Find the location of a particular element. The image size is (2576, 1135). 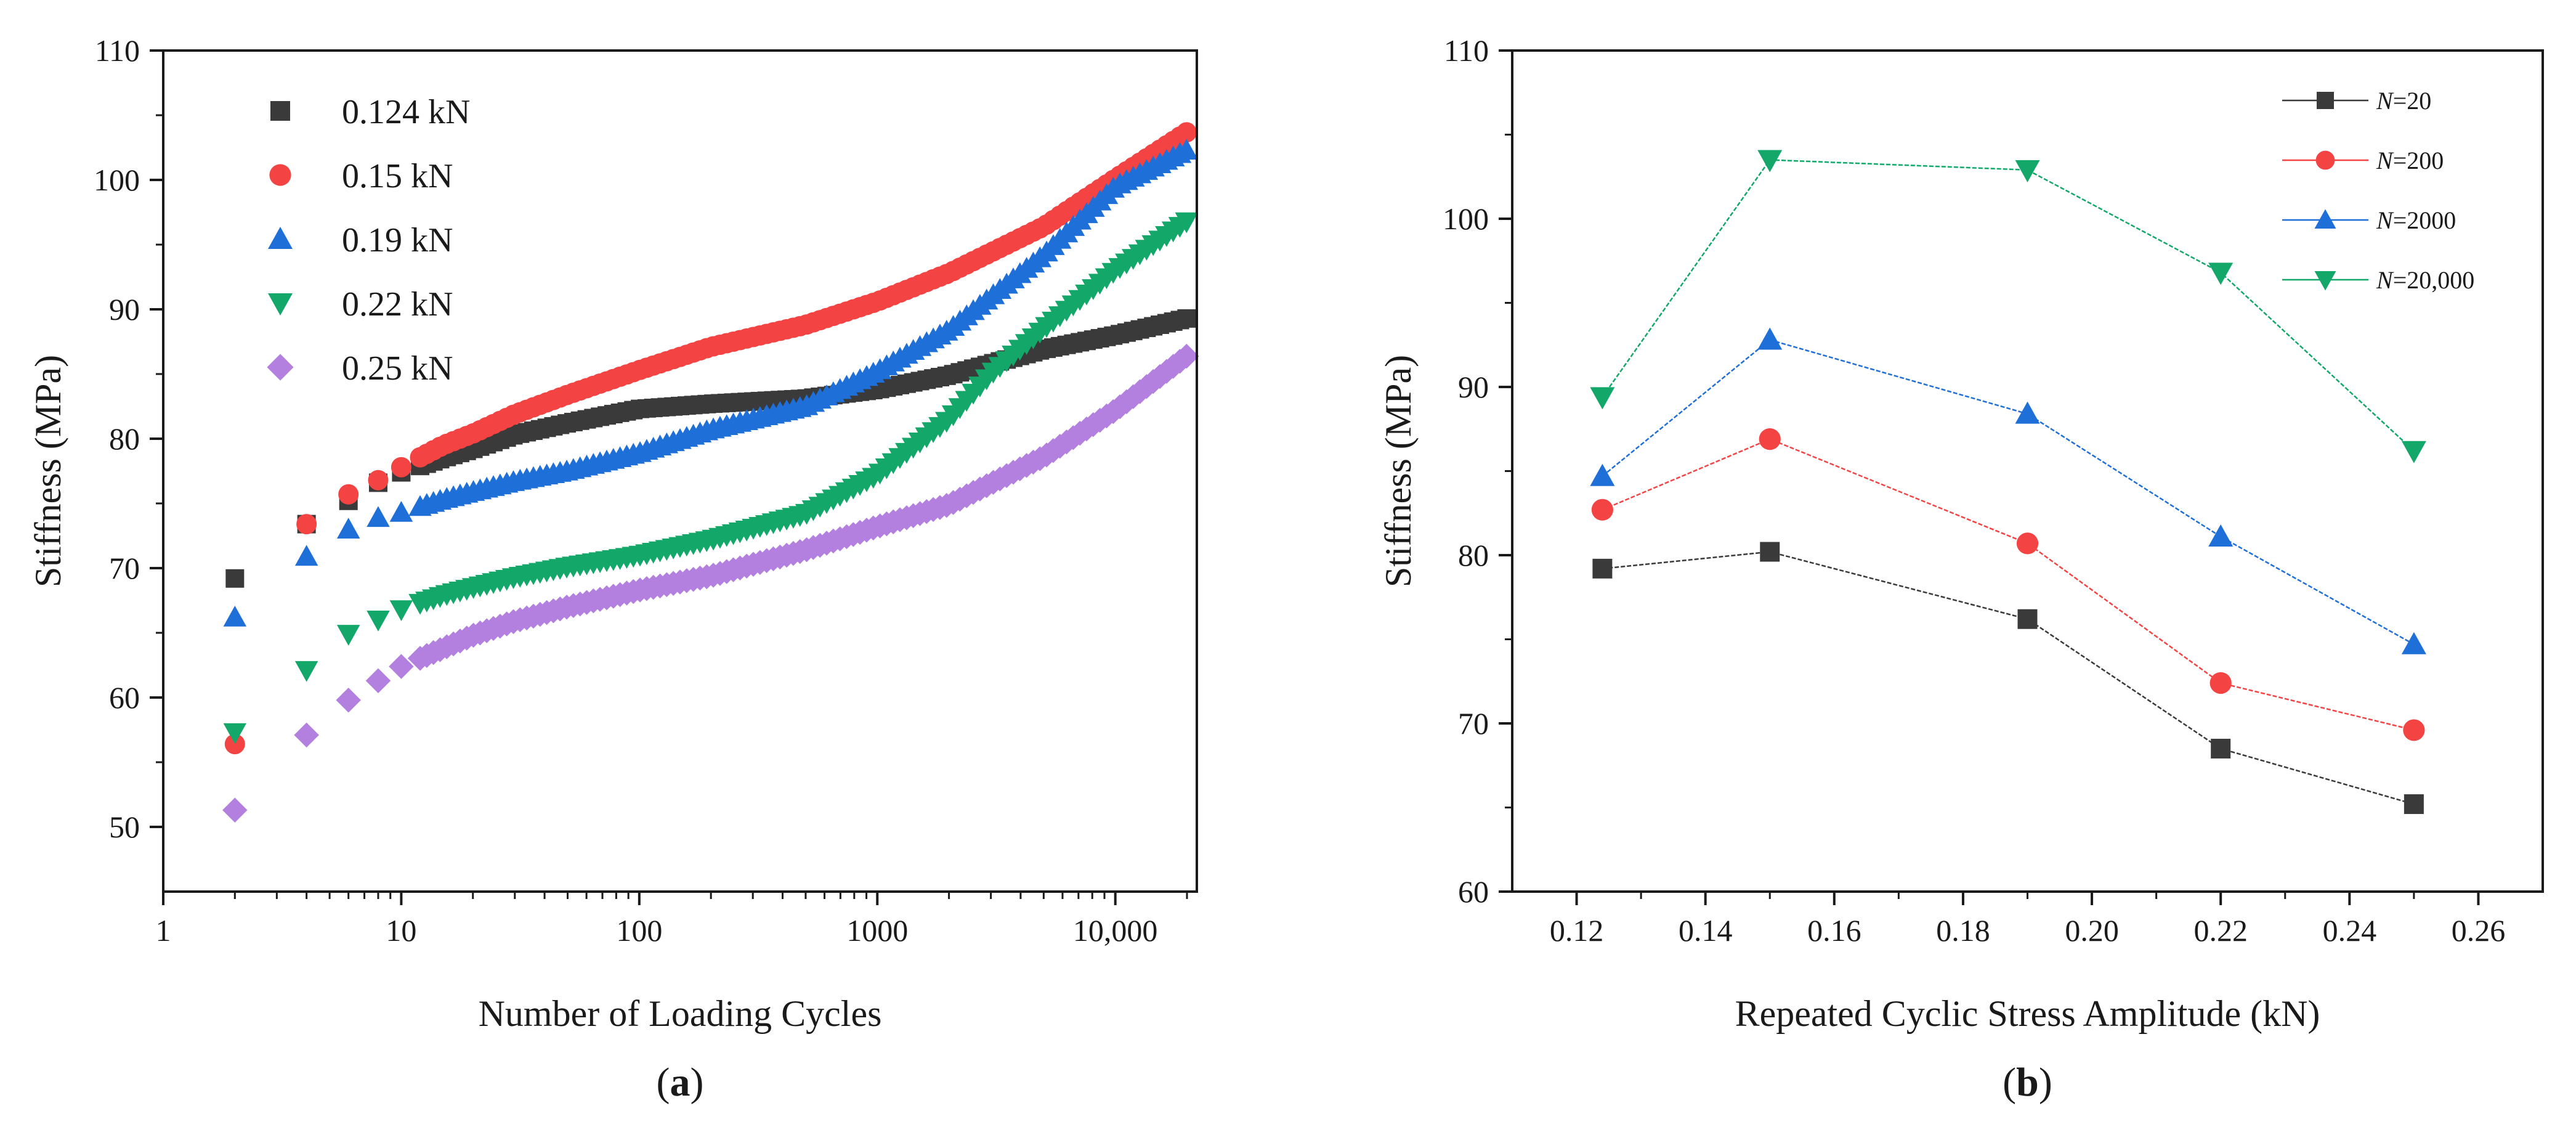

panel-a-caption: (a) is located at coordinates (680, 1082).